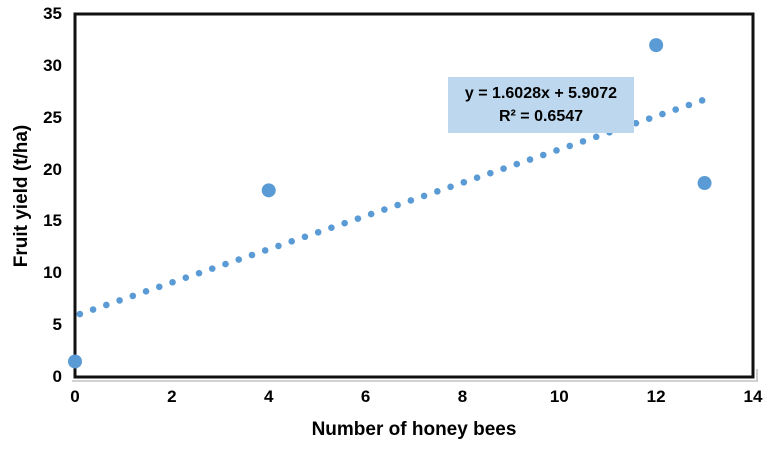  What do you see at coordinates (52, 13) in the screenshot?
I see `y-tick-label: 35` at bounding box center [52, 13].